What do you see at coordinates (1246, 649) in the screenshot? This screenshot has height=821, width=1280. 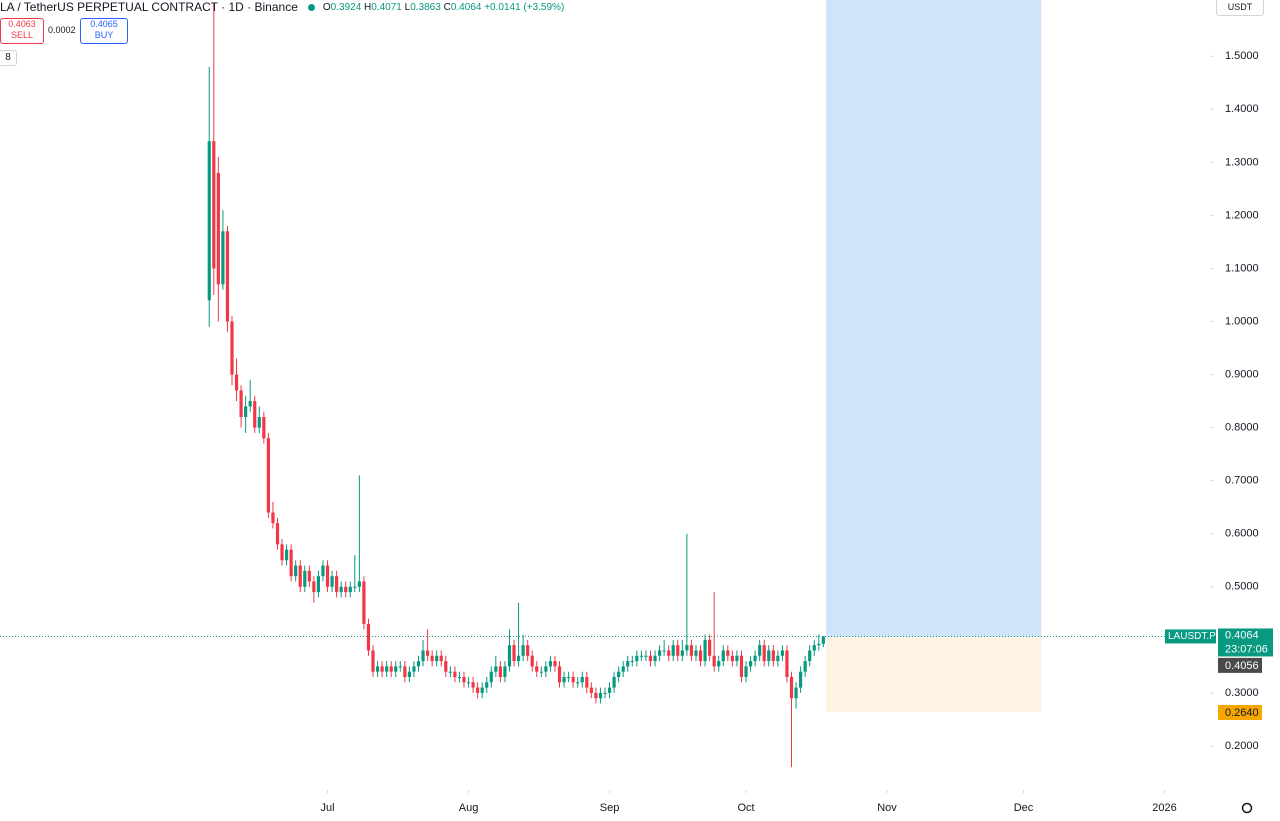 I see `countdown: 23:07:06` at bounding box center [1246, 649].